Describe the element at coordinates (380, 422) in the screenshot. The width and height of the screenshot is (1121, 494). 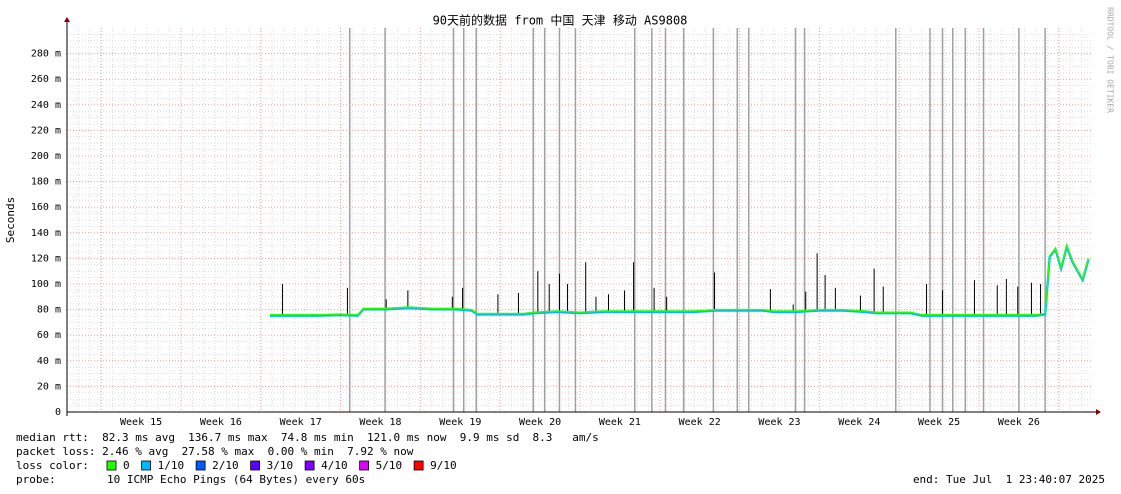
I see `x-tick-label: Week 18` at that location.